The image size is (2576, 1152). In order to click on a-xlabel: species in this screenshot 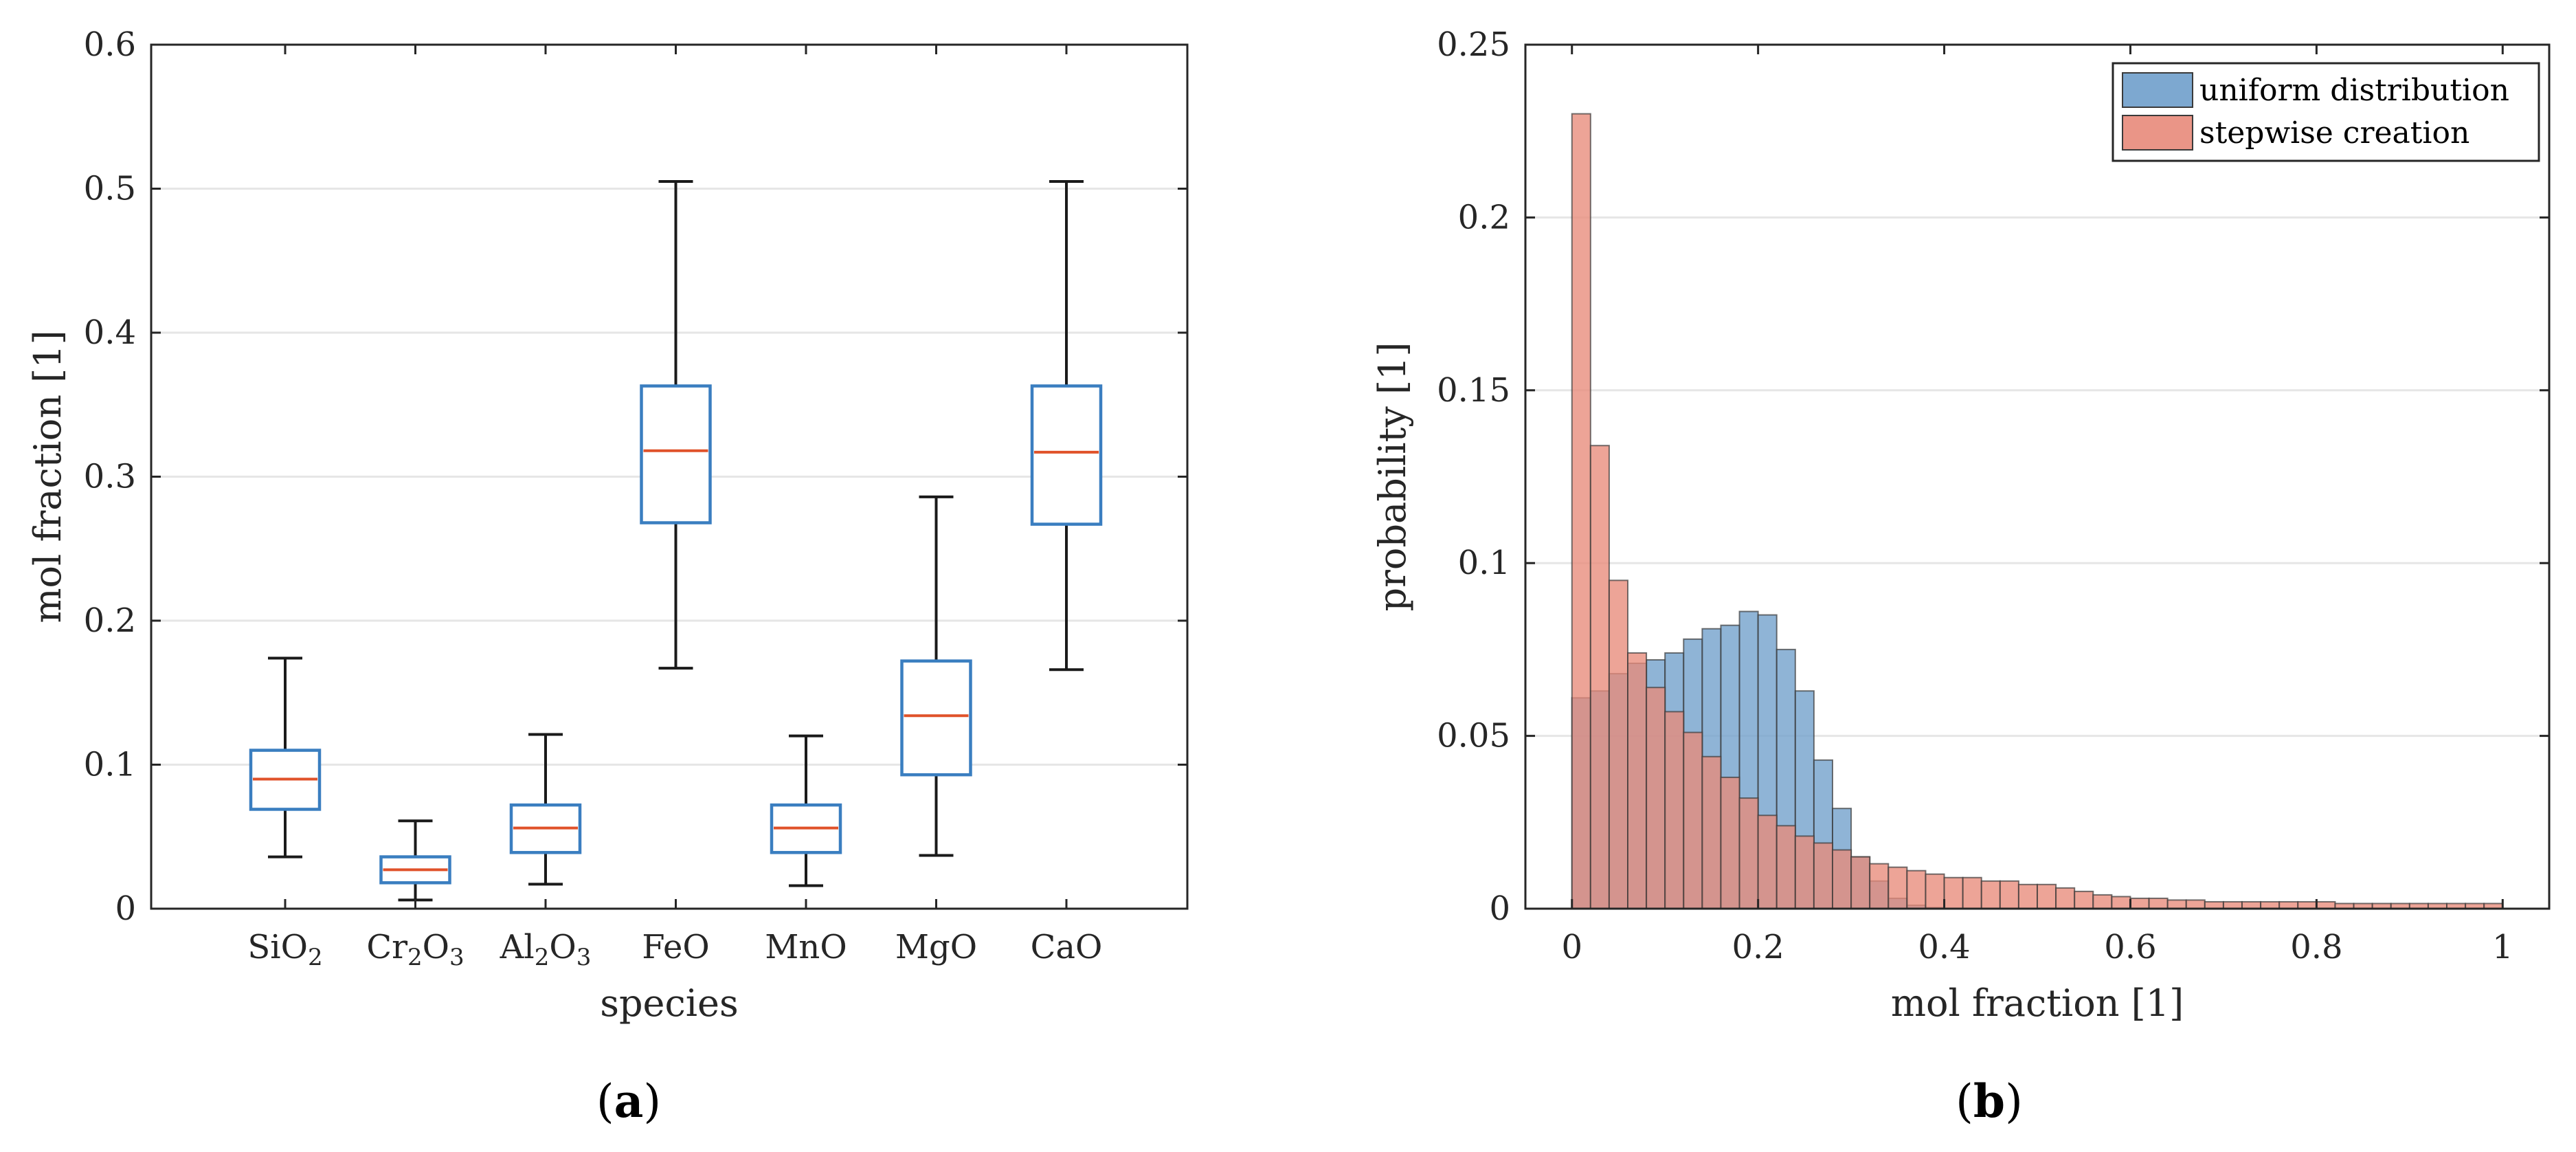, I will do `click(669, 1003)`.